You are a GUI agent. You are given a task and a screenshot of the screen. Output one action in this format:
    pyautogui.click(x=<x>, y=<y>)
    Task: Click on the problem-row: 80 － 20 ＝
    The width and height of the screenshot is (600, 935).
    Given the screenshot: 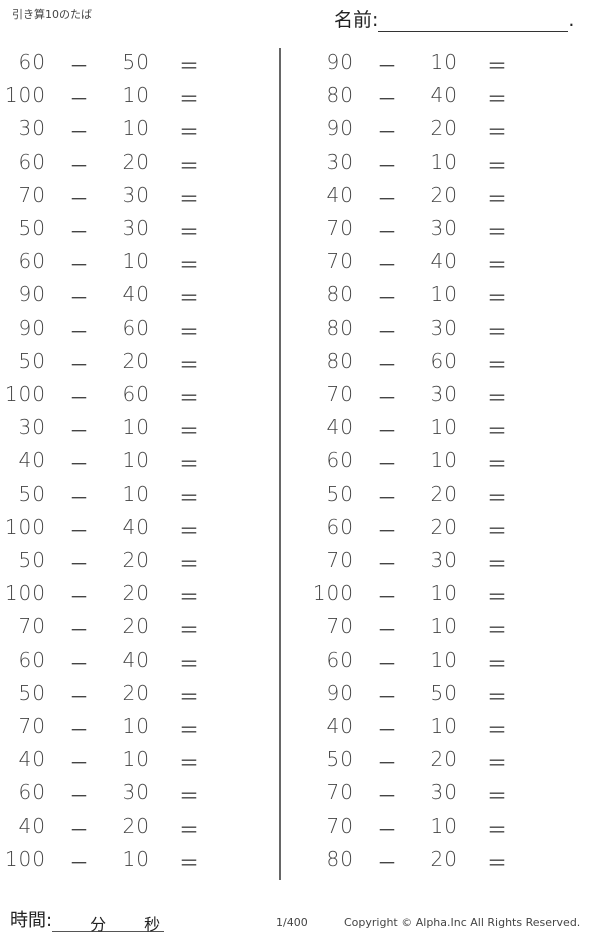 What is the action you would take?
    pyautogui.click(x=428, y=862)
    